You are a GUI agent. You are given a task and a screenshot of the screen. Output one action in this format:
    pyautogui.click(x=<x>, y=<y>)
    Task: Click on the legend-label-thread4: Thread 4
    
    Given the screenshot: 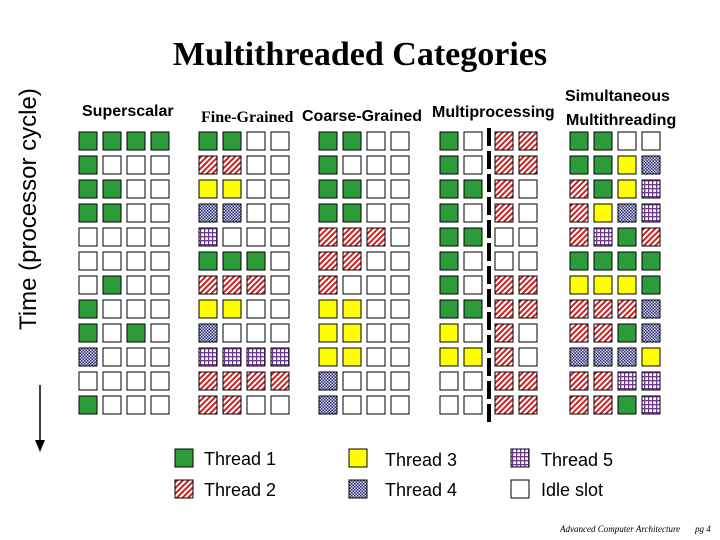 What is the action you would take?
    pyautogui.click(x=421, y=490)
    